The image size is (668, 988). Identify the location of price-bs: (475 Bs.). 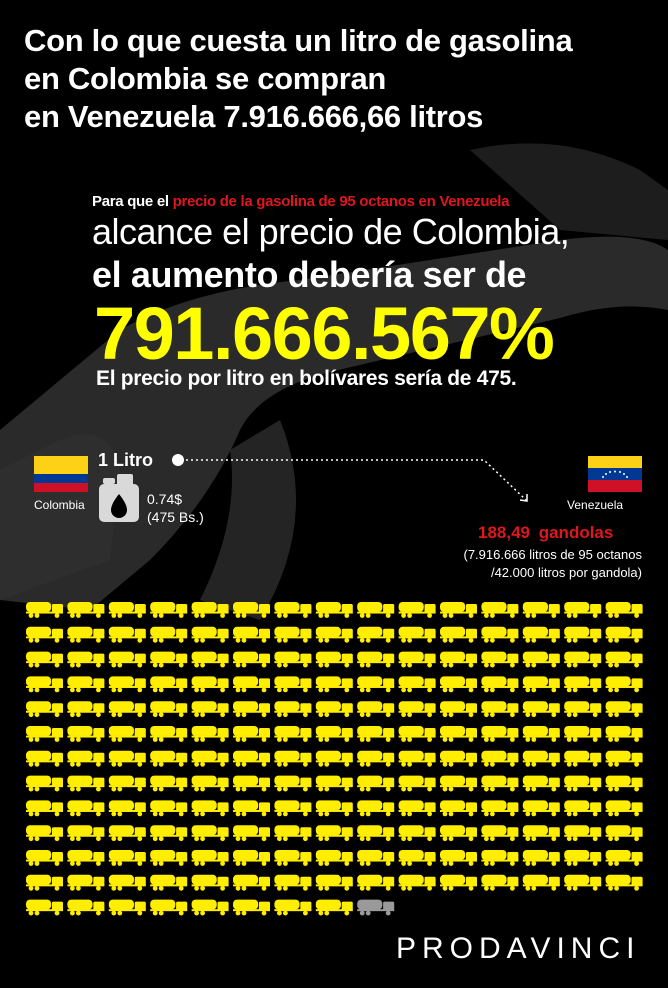
(175, 517).